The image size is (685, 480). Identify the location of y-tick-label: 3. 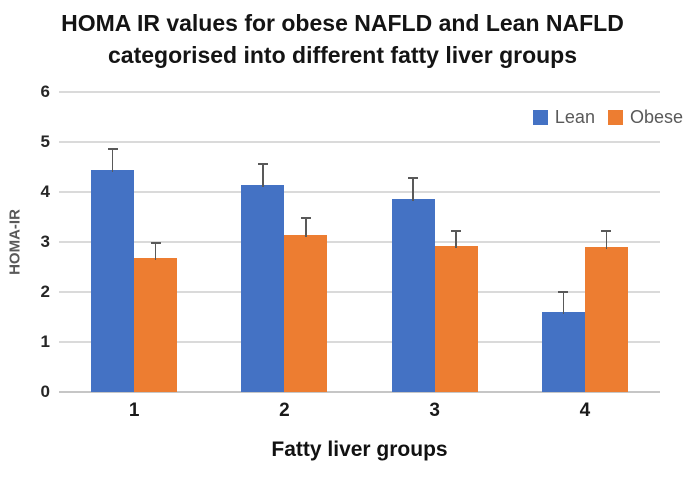
(45, 241).